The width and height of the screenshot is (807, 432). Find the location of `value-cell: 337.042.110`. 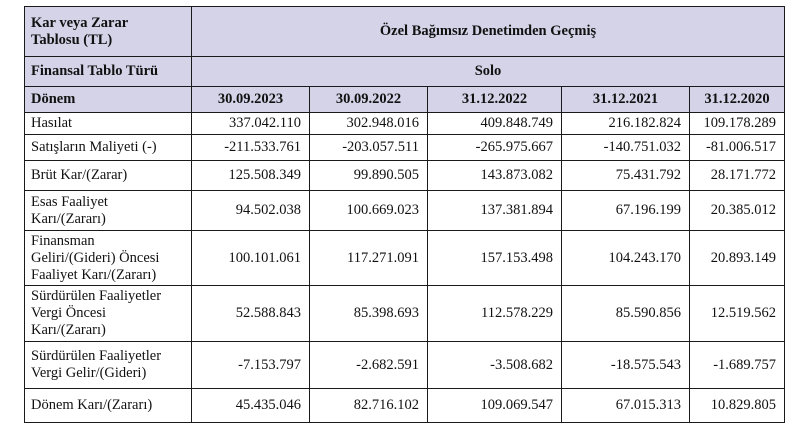

value-cell: 337.042.110 is located at coordinates (250, 123).